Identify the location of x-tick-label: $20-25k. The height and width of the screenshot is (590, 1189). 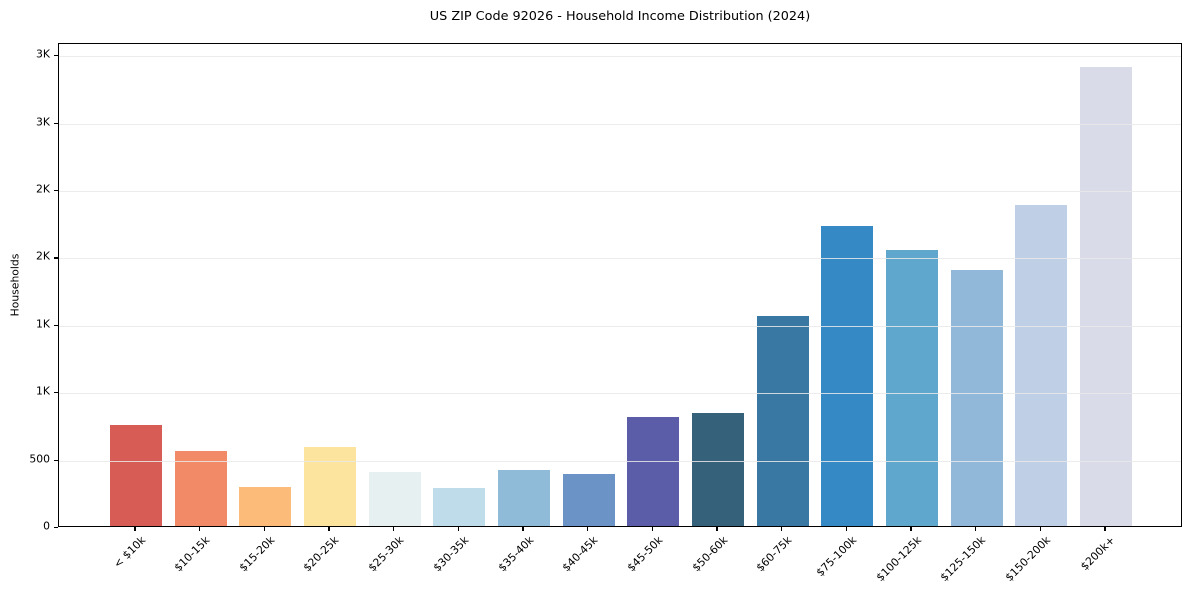
(321, 554).